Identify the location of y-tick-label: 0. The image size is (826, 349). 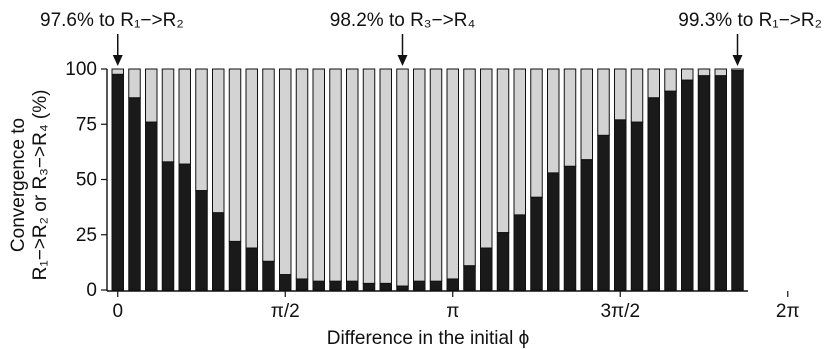
(91, 290).